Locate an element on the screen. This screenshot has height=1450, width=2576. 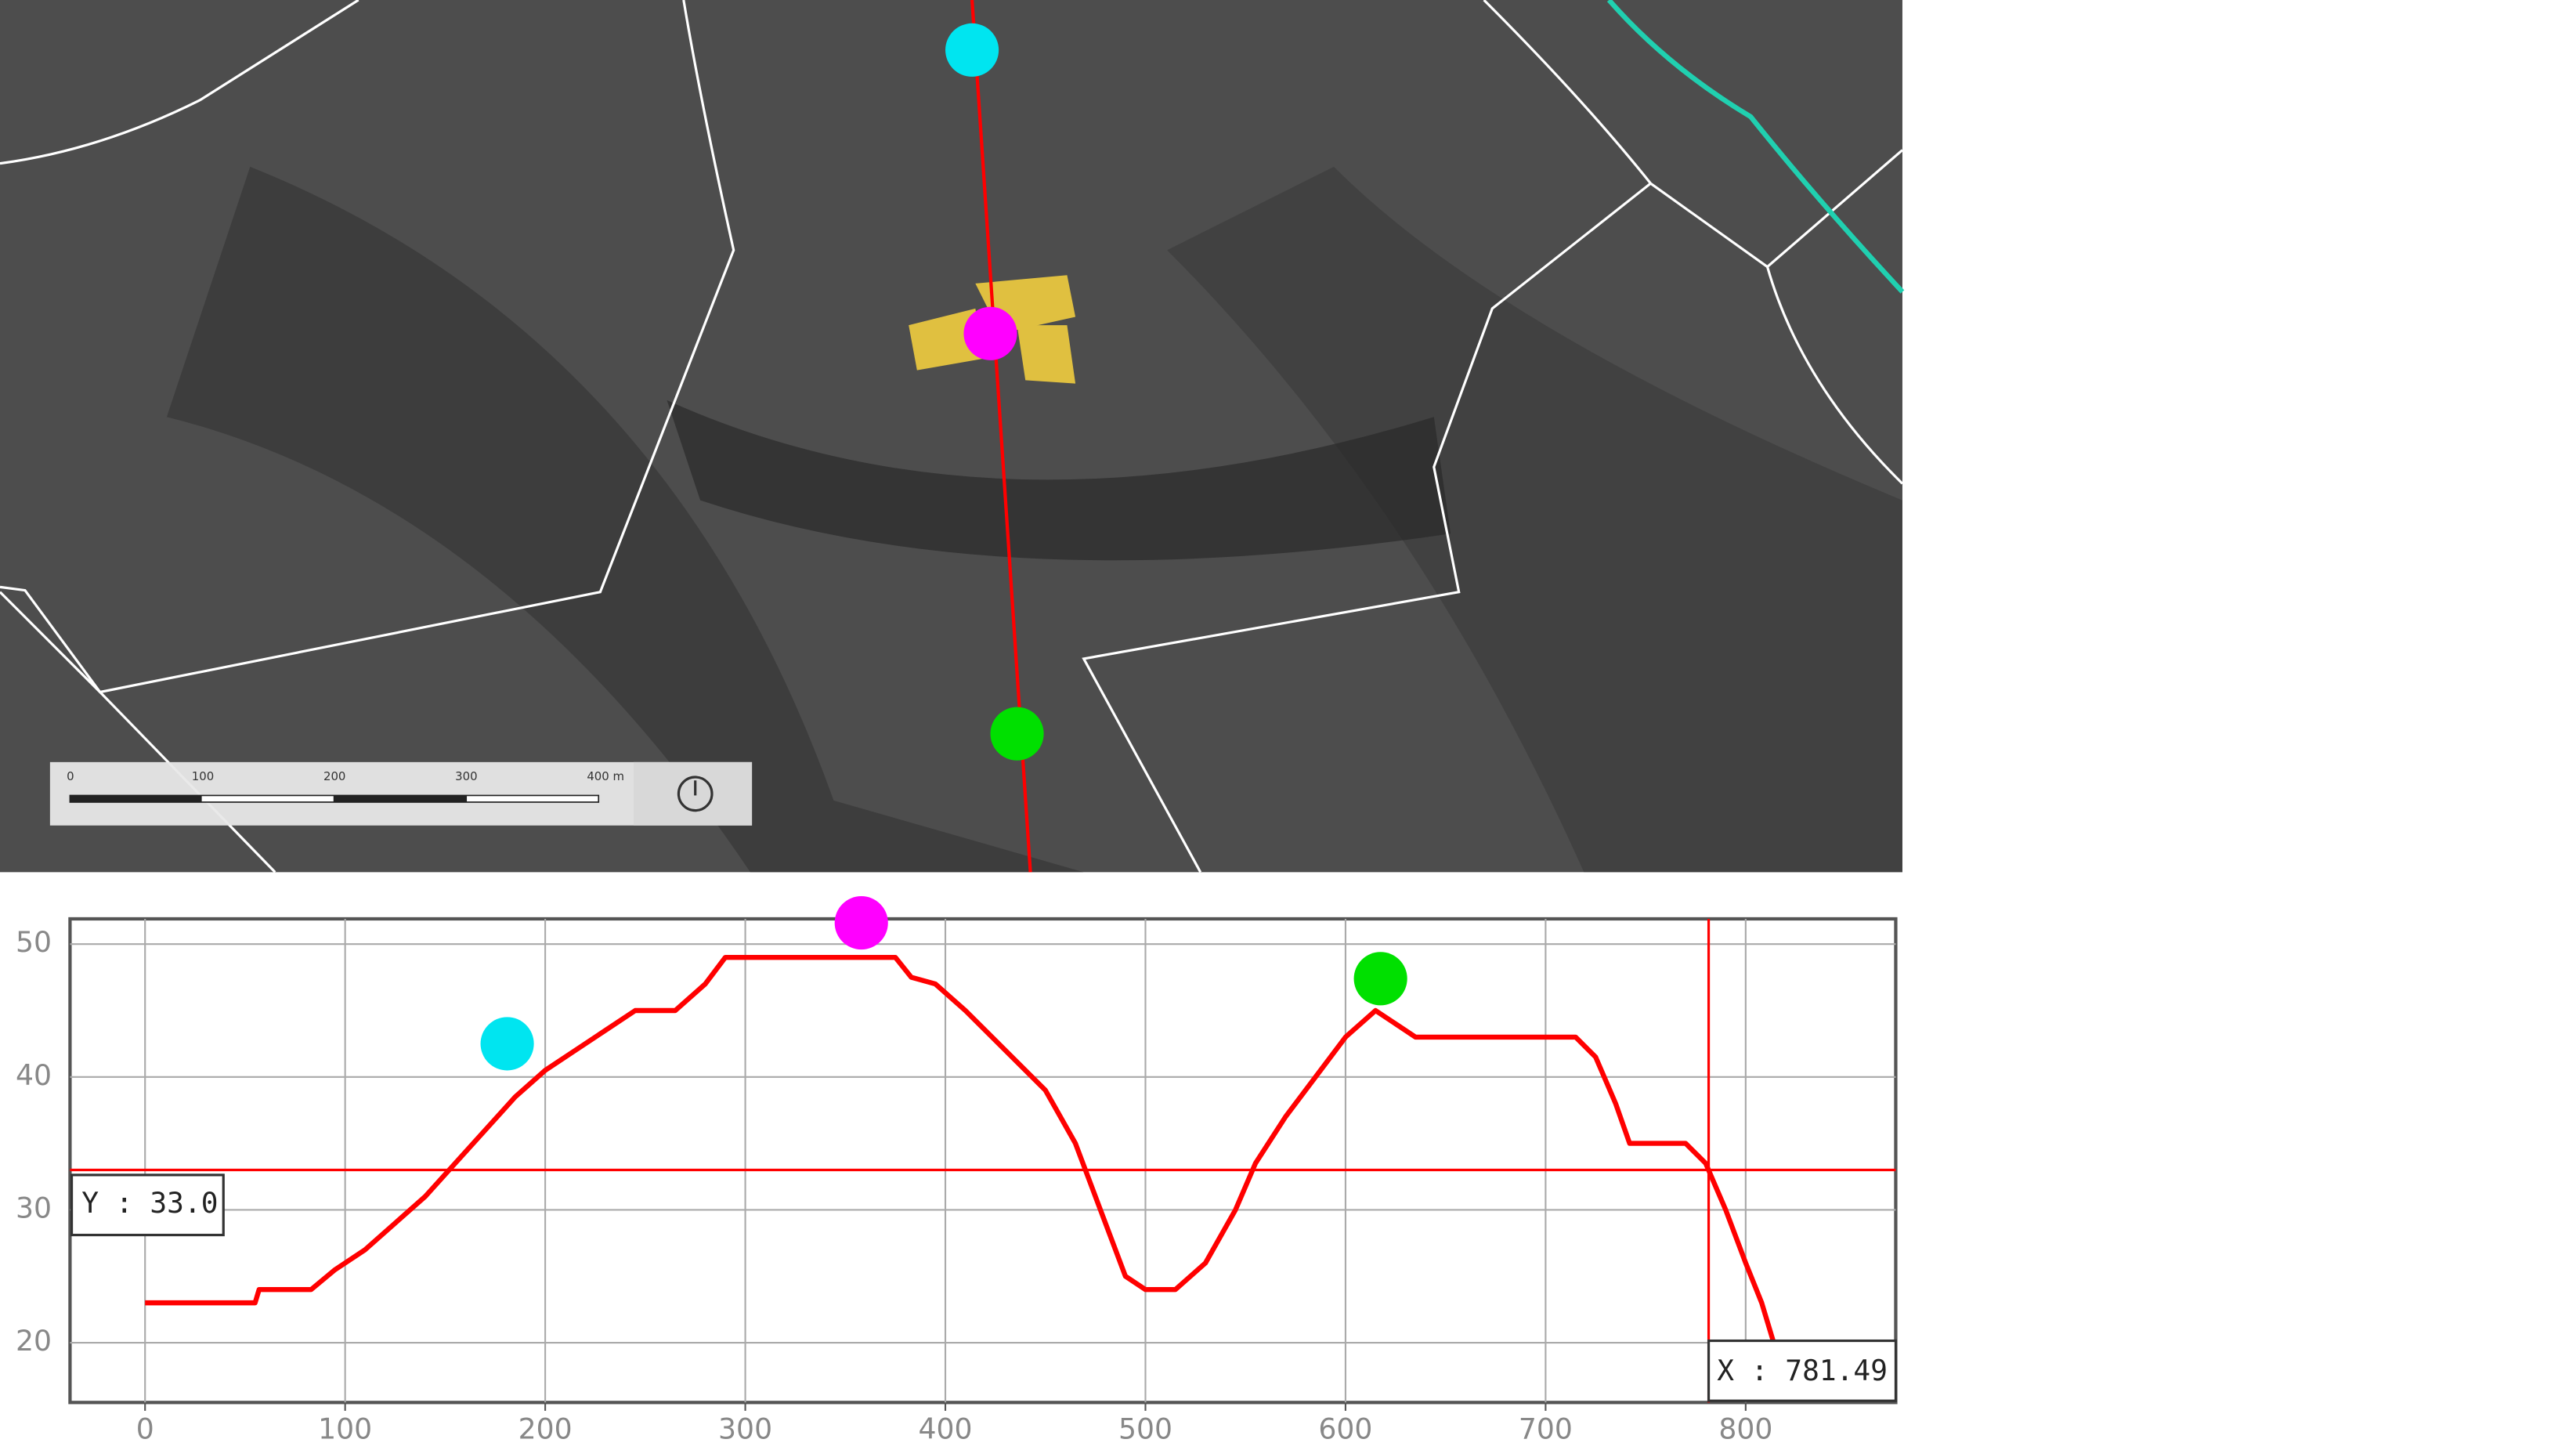
x-readout-box is located at coordinates (1802, 1370).